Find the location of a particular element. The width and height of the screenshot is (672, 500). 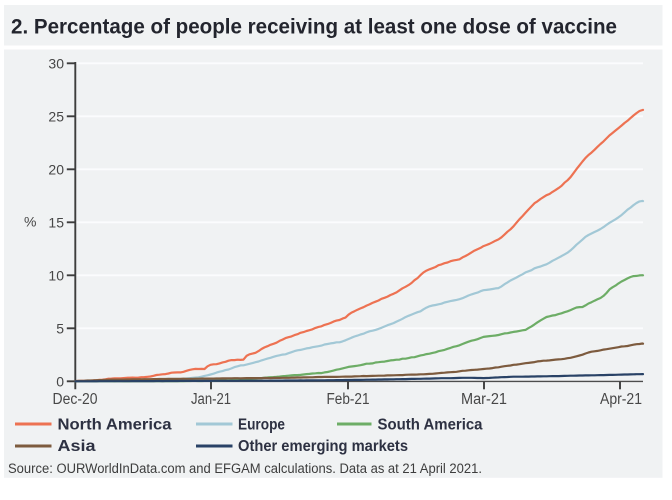

svg-text: Dec-20 is located at coordinates (75, 399).